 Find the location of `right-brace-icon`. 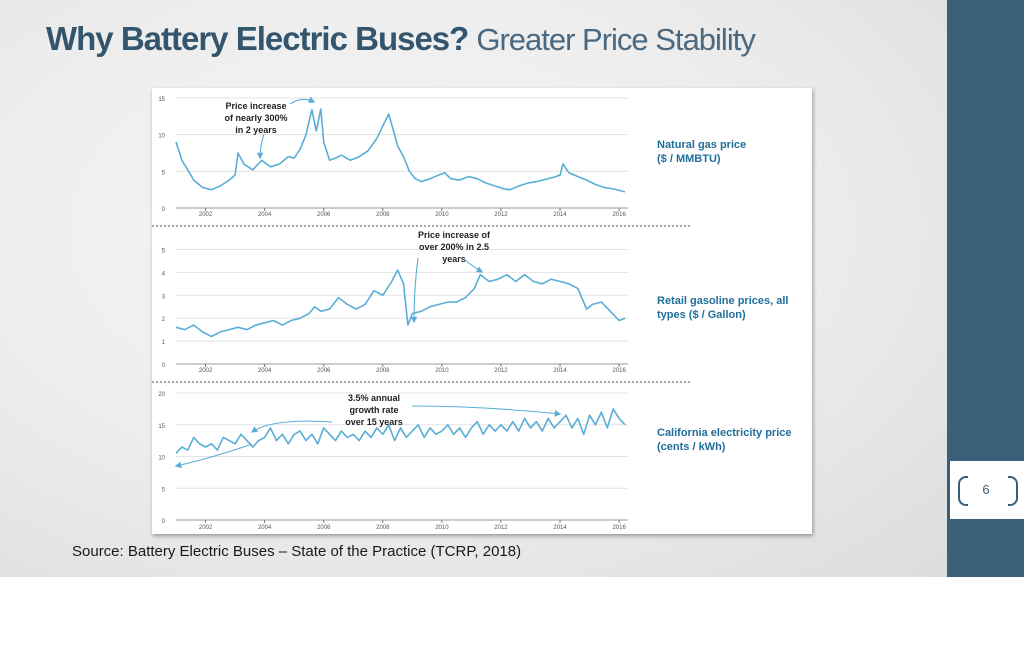

right-brace-icon is located at coordinates (1013, 491).